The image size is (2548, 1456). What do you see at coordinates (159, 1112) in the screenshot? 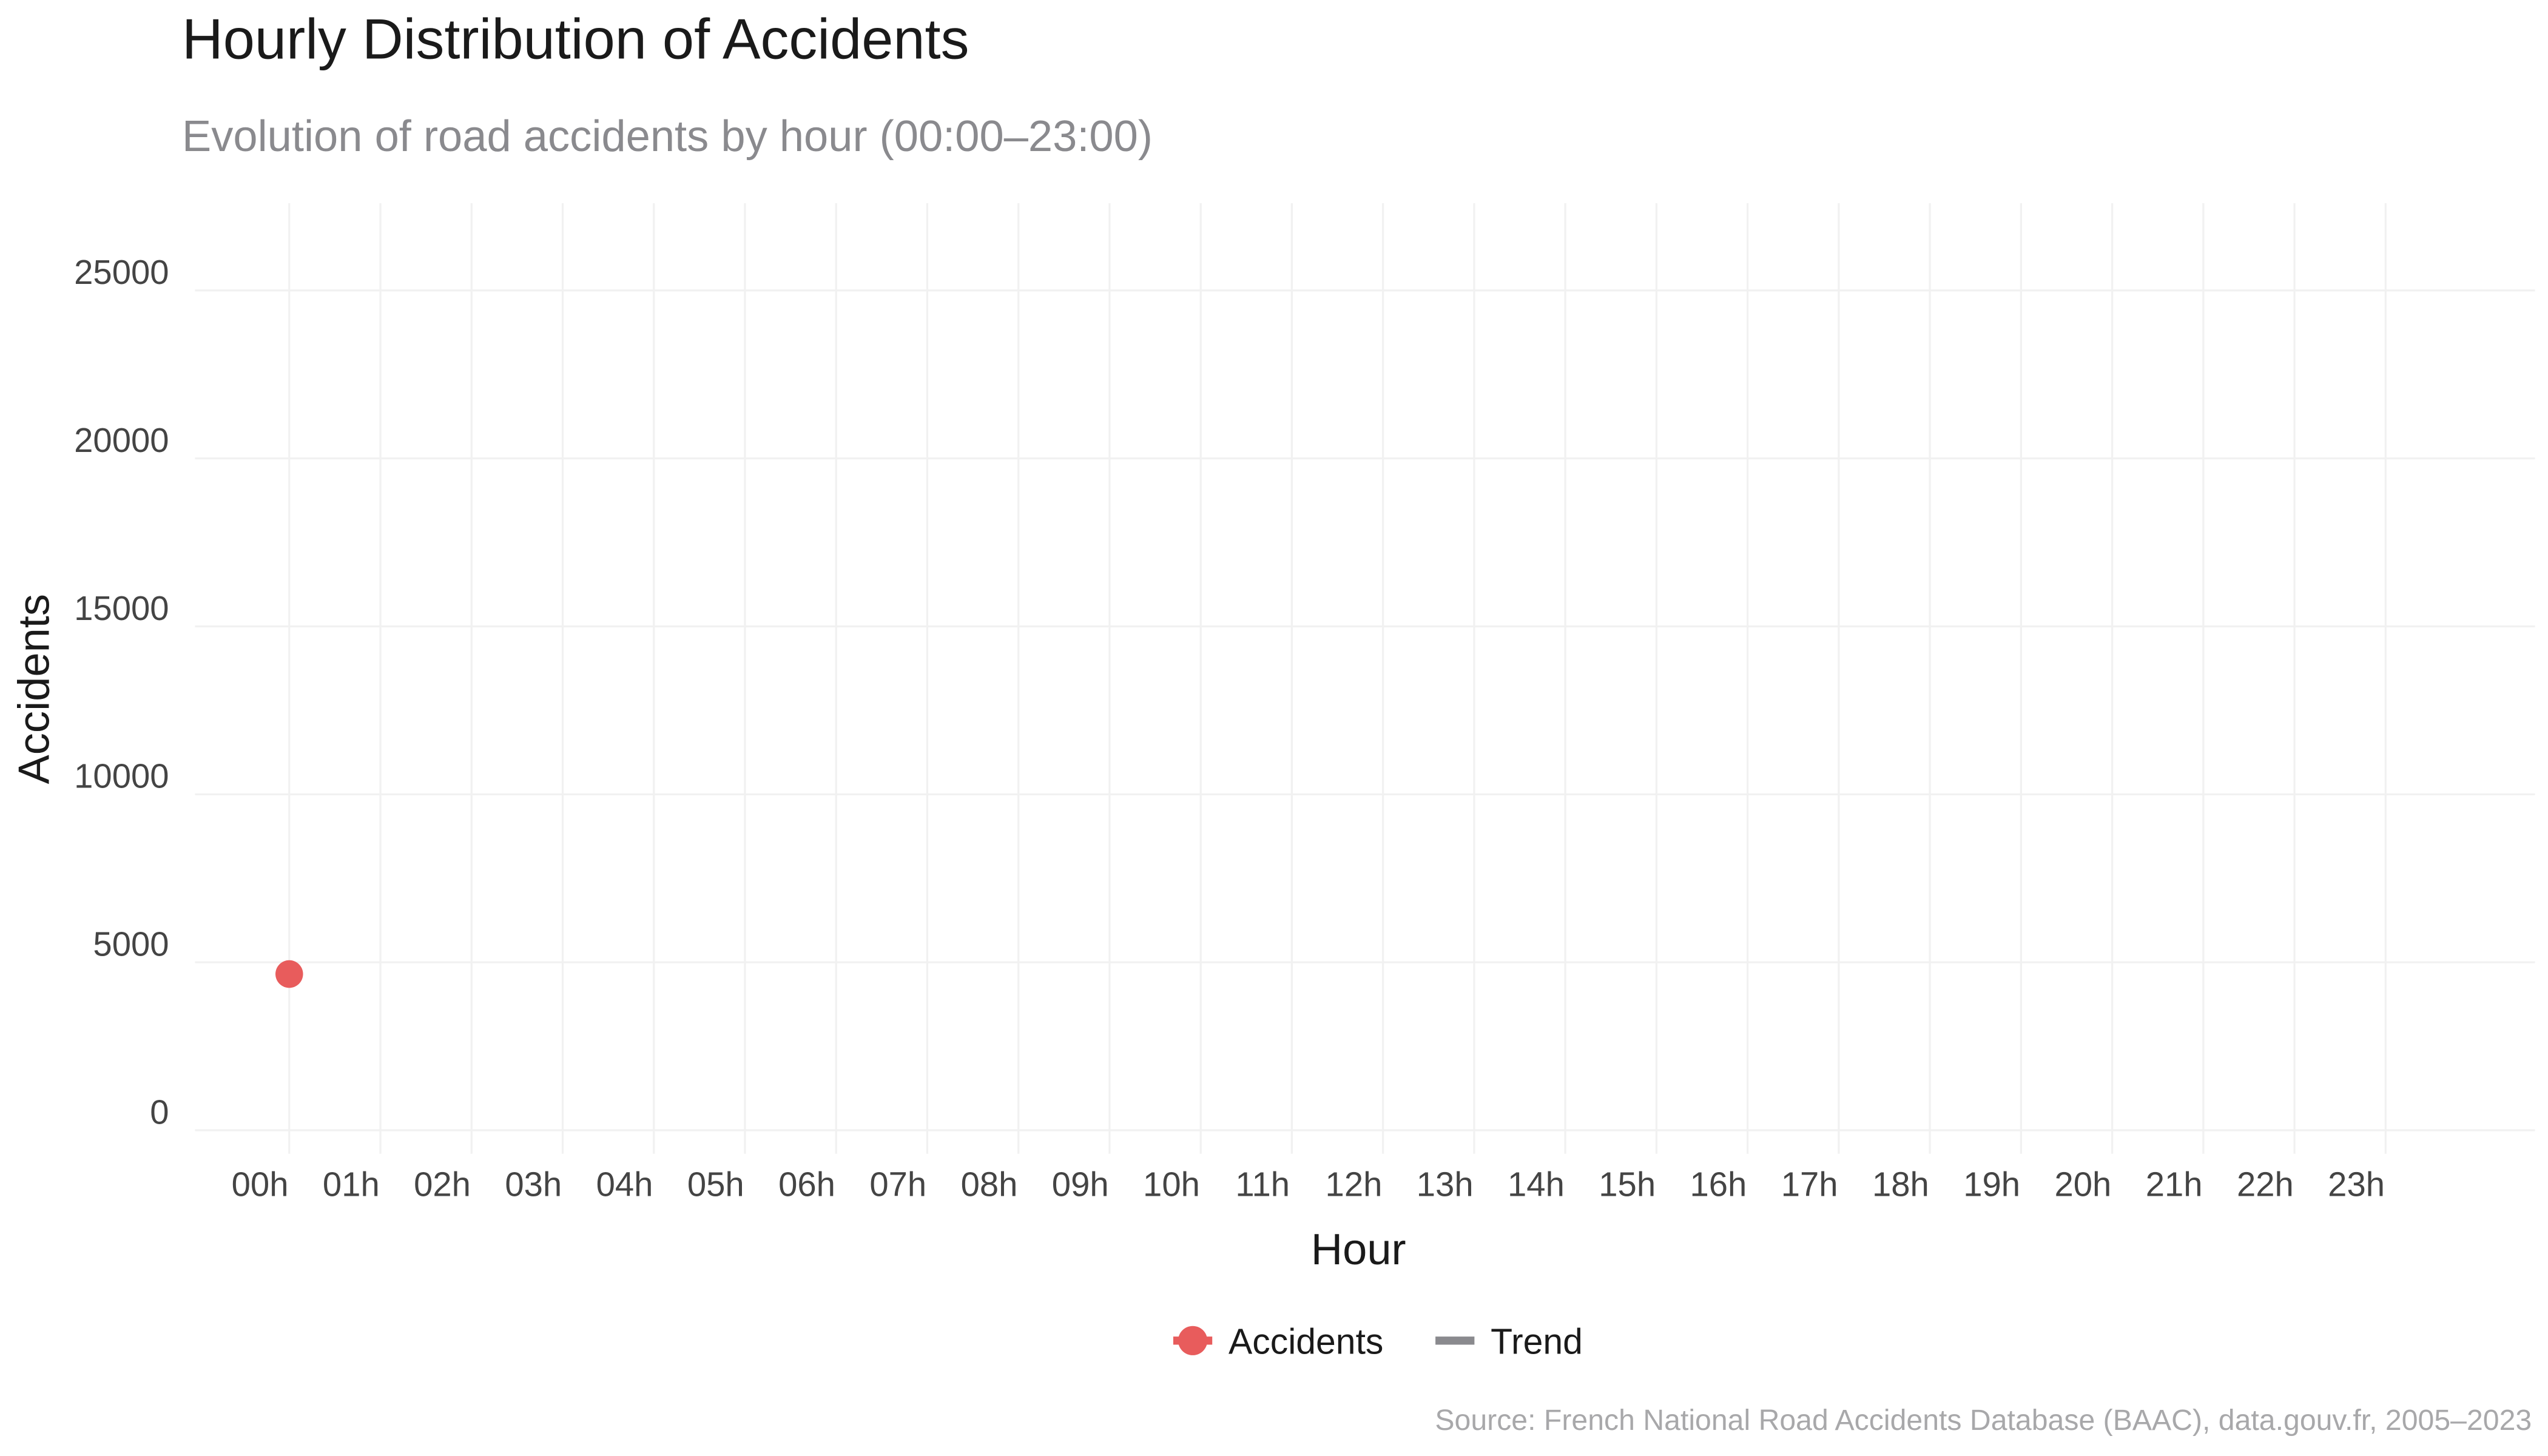
I see `y-tick-label: 0` at bounding box center [159, 1112].